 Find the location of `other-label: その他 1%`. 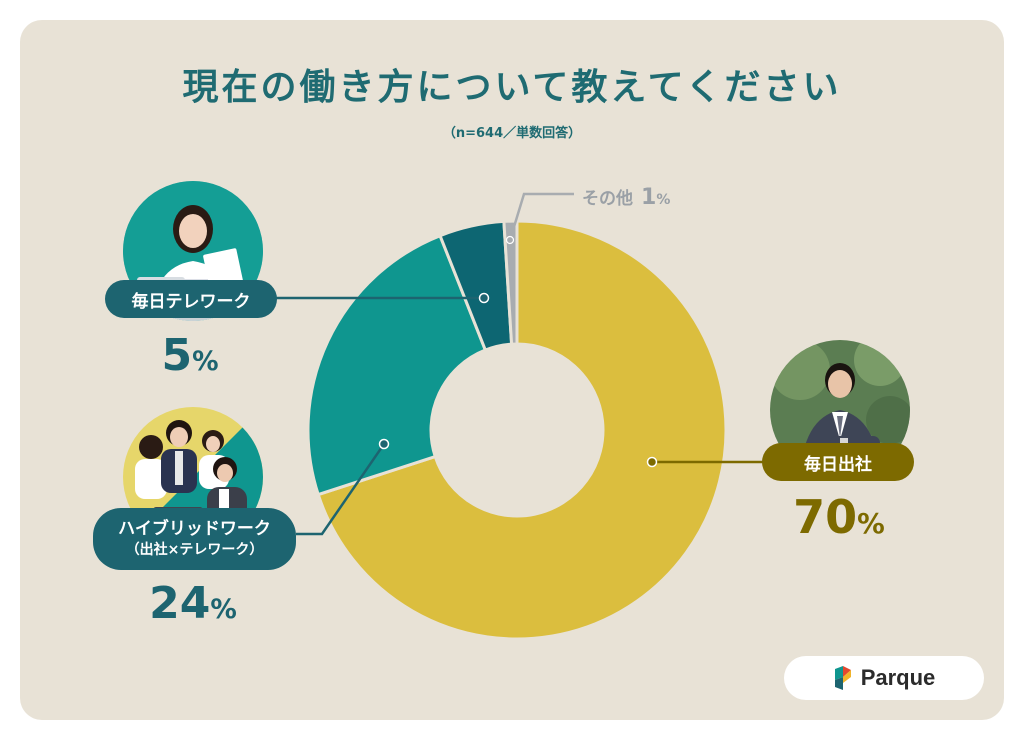

other-label: その他 1% is located at coordinates (626, 197).